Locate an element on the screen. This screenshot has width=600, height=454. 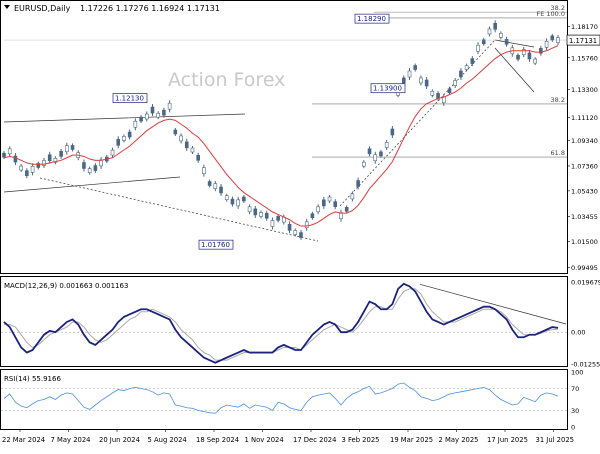
fib-level-label: 38.2 is located at coordinates (558, 8).